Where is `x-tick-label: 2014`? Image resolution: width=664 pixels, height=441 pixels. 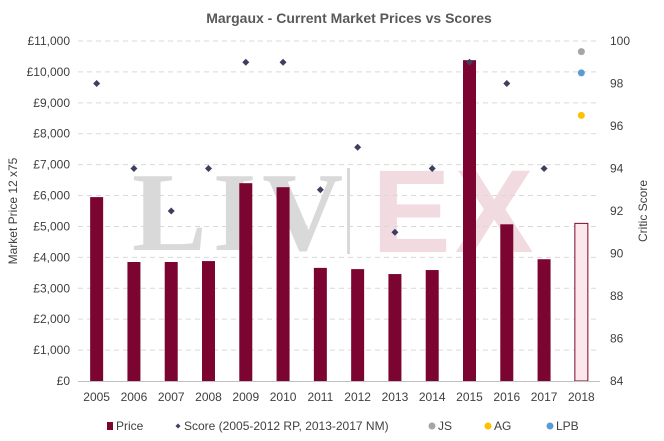
x-tick-label: 2014 is located at coordinates (432, 397).